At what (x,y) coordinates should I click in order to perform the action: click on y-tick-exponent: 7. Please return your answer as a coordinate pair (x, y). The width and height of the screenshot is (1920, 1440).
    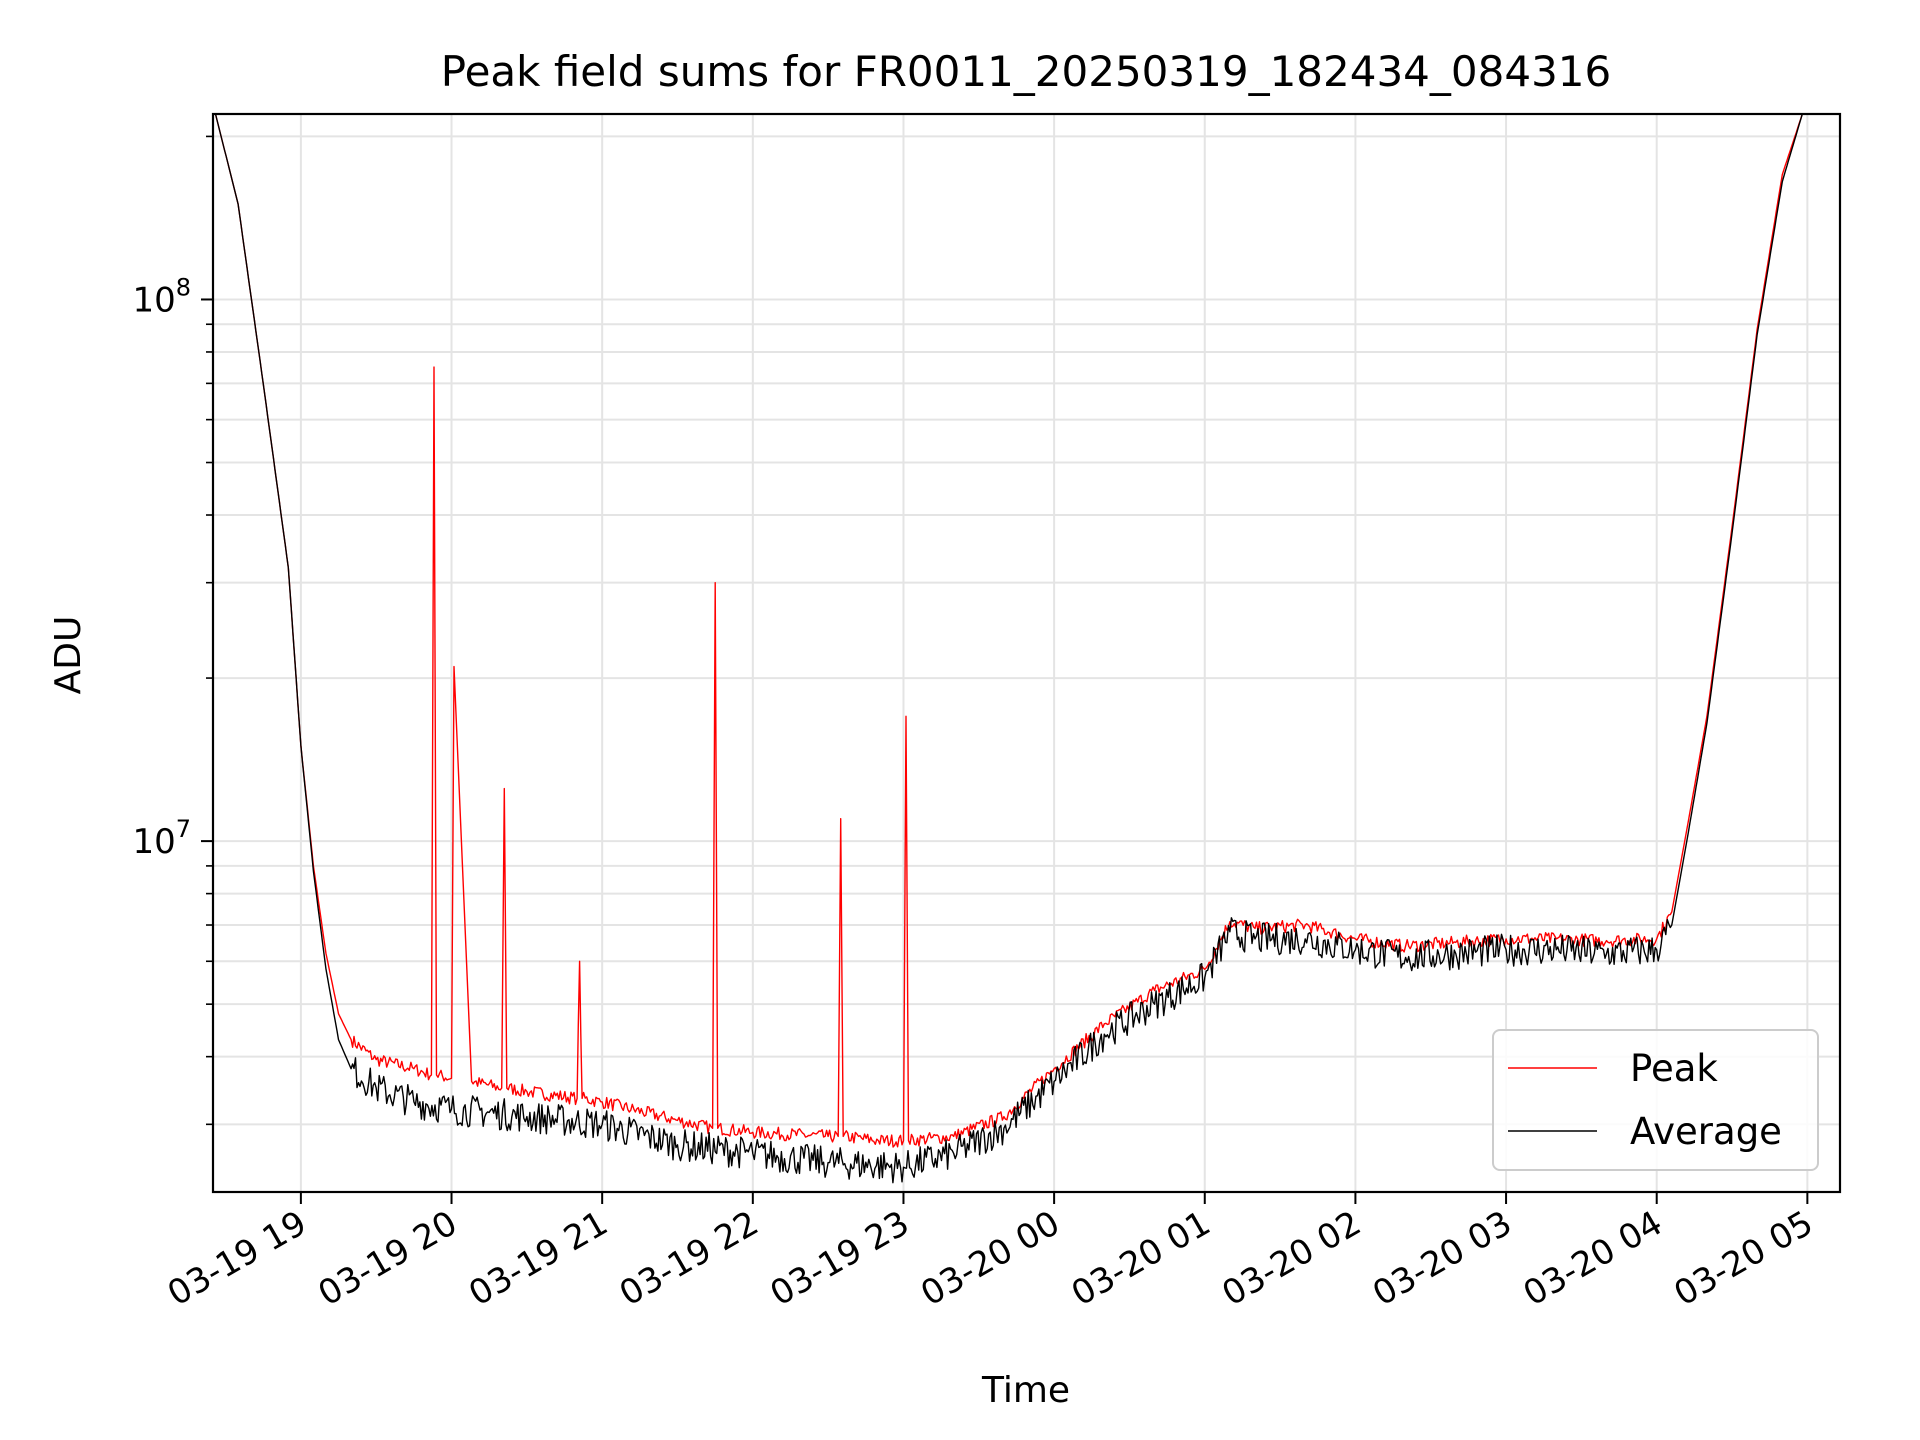
    Looking at the image, I should click on (183, 829).